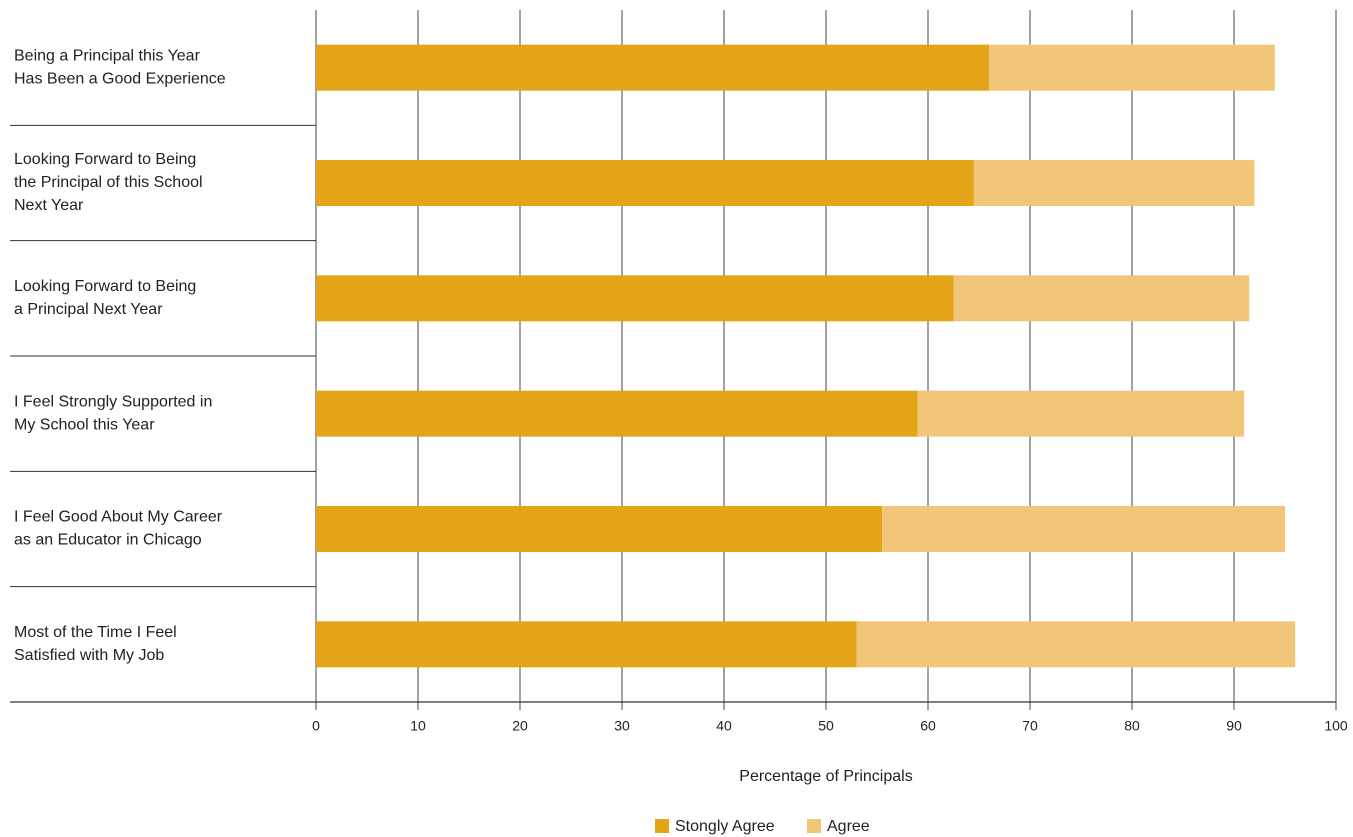 This screenshot has width=1353, height=837. I want to click on x-tick-label: 50, so click(826, 726).